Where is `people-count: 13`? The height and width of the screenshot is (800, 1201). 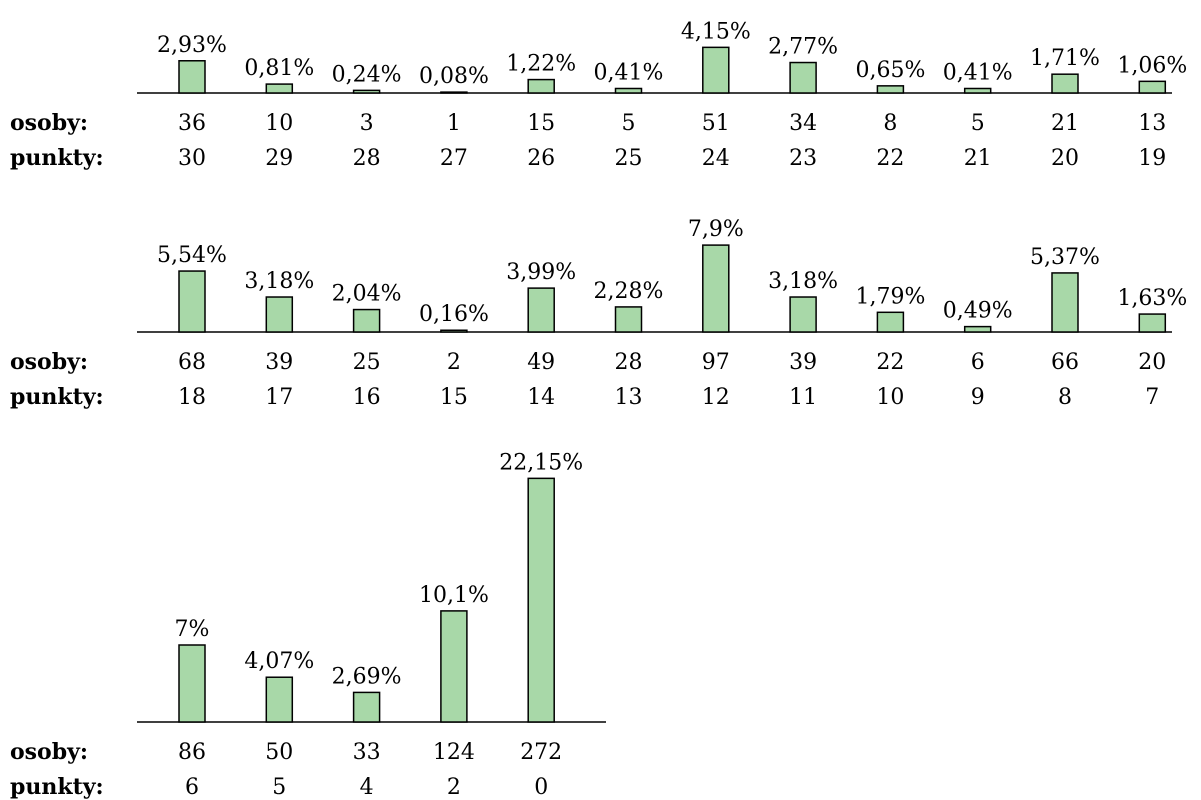 people-count: 13 is located at coordinates (1152, 123).